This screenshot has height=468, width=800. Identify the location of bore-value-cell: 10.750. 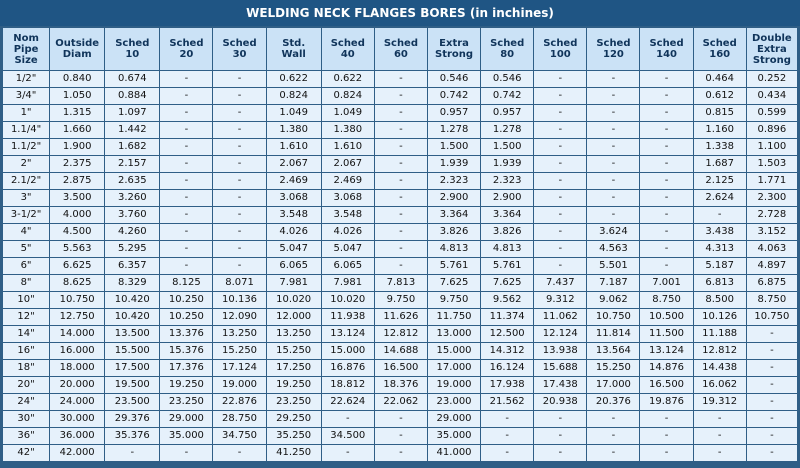
(77, 300).